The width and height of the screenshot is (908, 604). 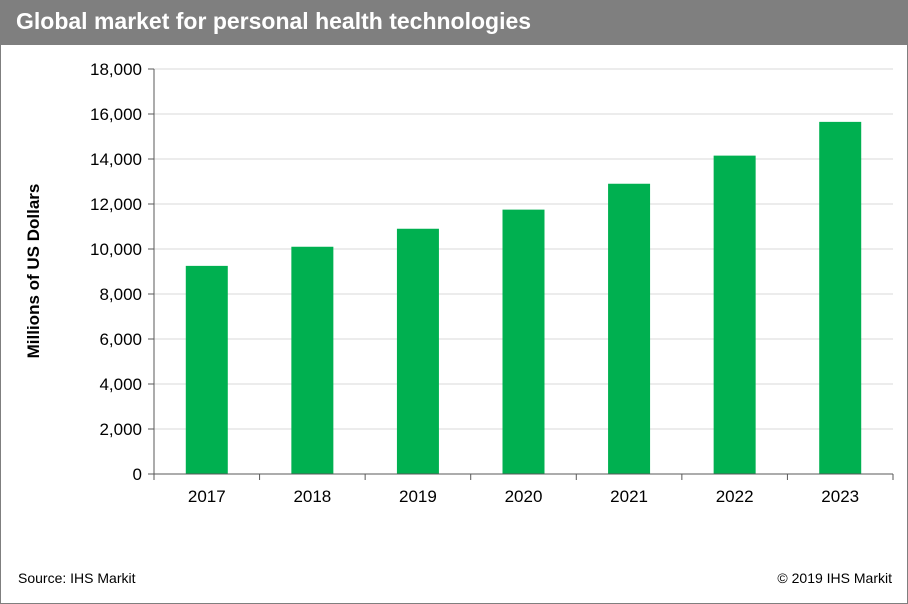 I want to click on bar-2020, so click(x=523, y=341).